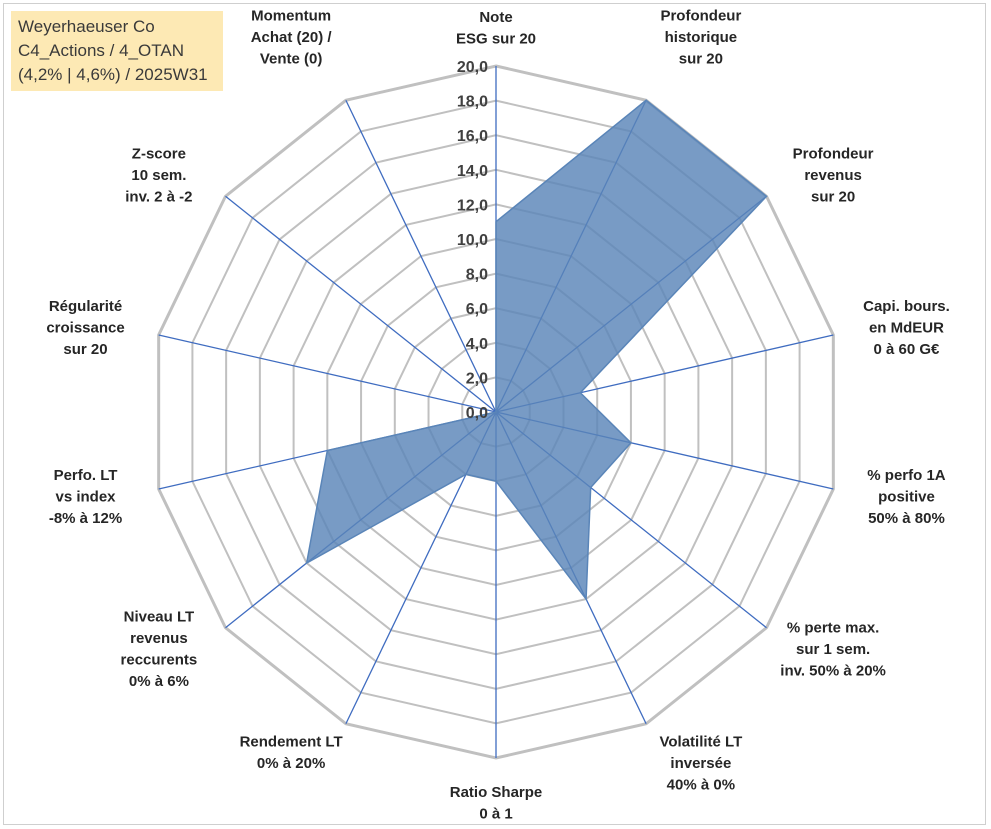  I want to click on axis-label-line: Note, so click(495, 17).